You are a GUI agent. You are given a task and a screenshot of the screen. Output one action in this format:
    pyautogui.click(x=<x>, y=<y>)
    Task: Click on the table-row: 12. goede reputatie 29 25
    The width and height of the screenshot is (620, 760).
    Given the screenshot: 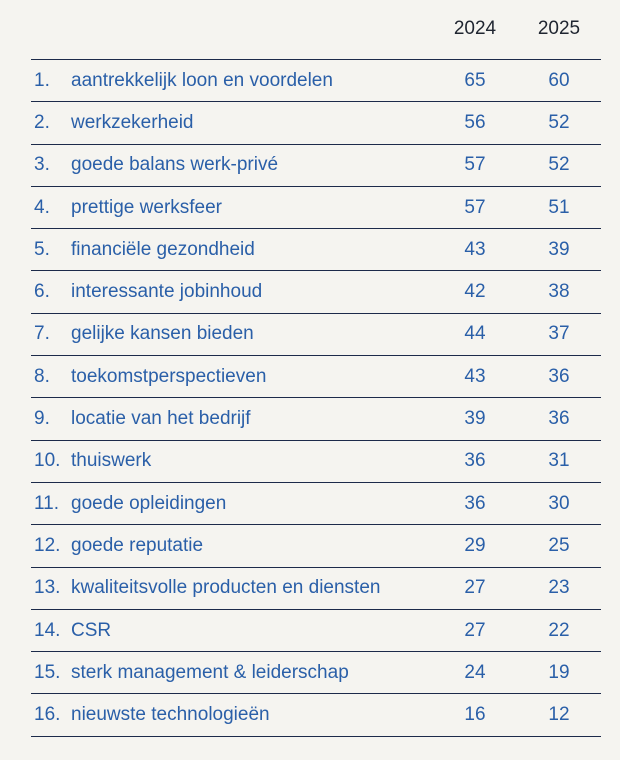 What is the action you would take?
    pyautogui.click(x=316, y=546)
    